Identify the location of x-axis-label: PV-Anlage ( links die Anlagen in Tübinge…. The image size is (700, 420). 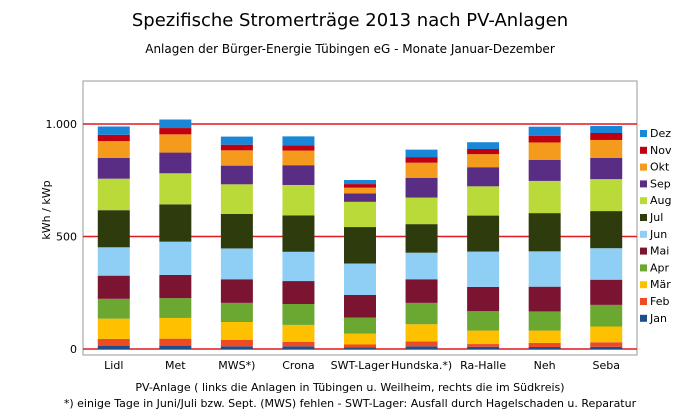
(350, 387).